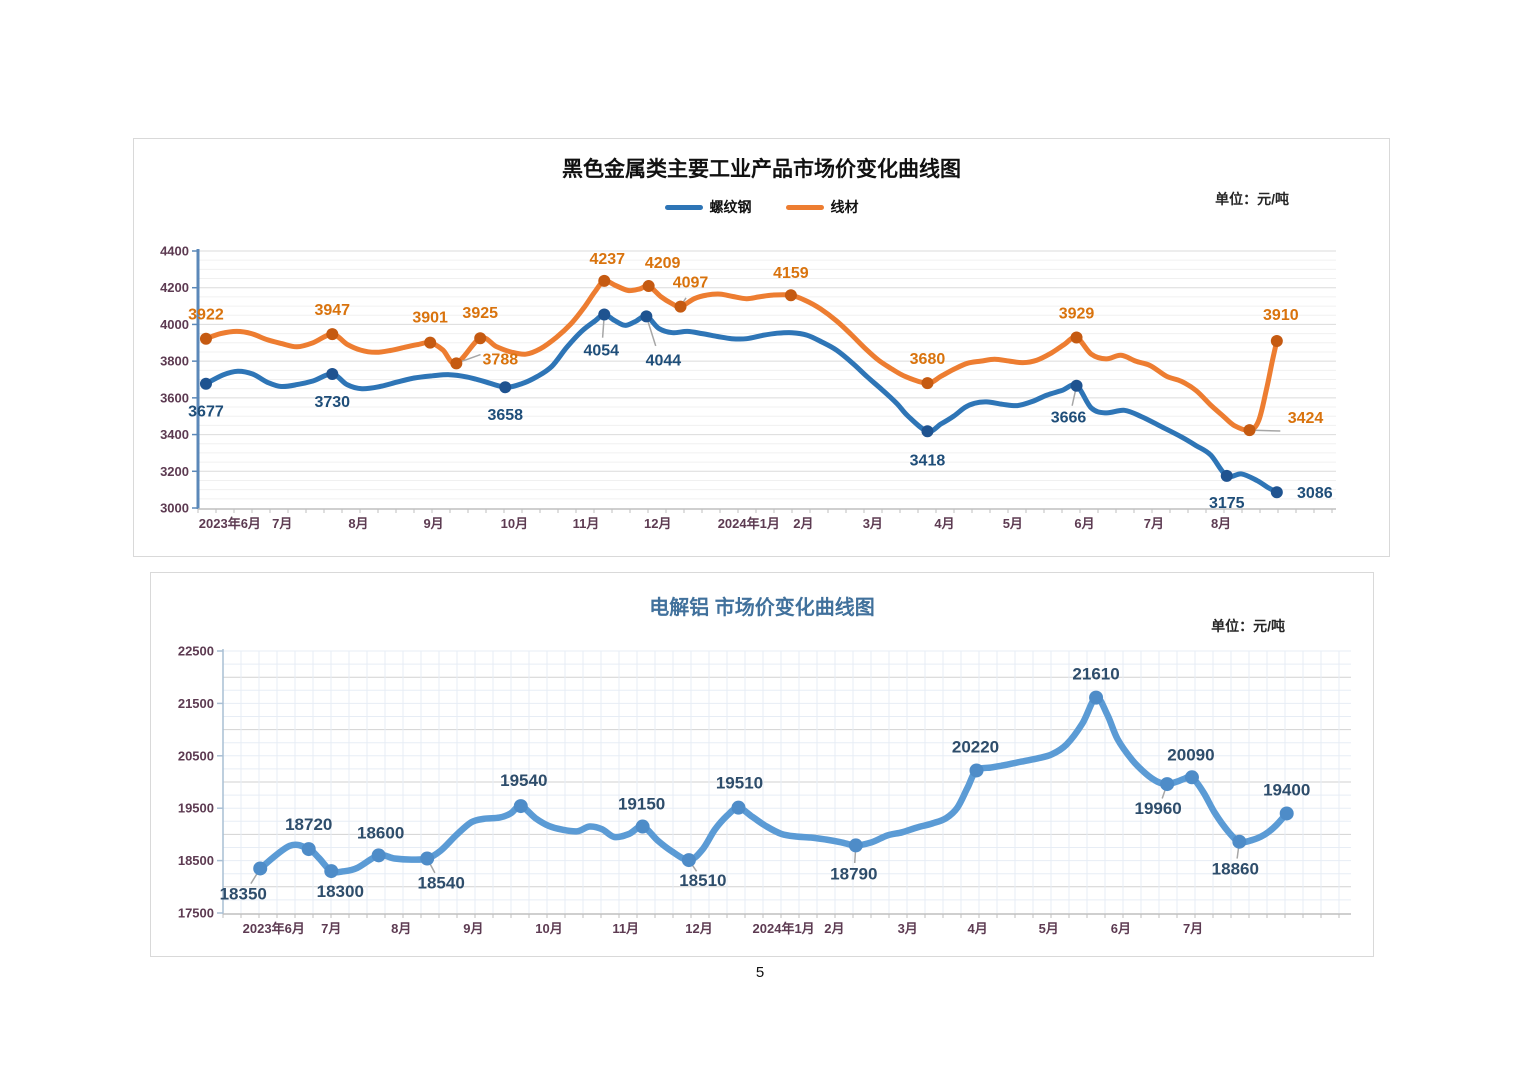 Image resolution: width=1520 pixels, height=1074 pixels. What do you see at coordinates (730, 207) in the screenshot?
I see `rebar-legend-label: 螺纹钢` at bounding box center [730, 207].